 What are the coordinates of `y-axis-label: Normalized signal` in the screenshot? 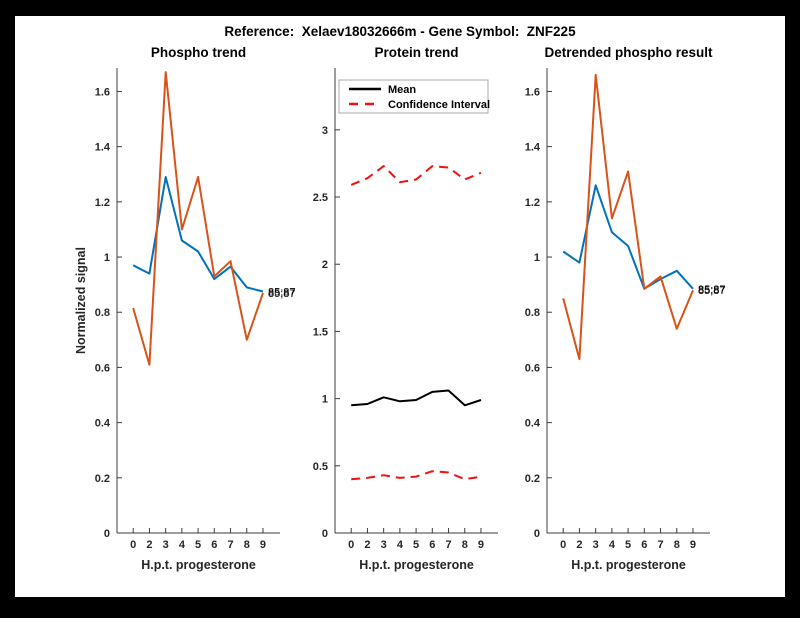 It's located at (81, 300).